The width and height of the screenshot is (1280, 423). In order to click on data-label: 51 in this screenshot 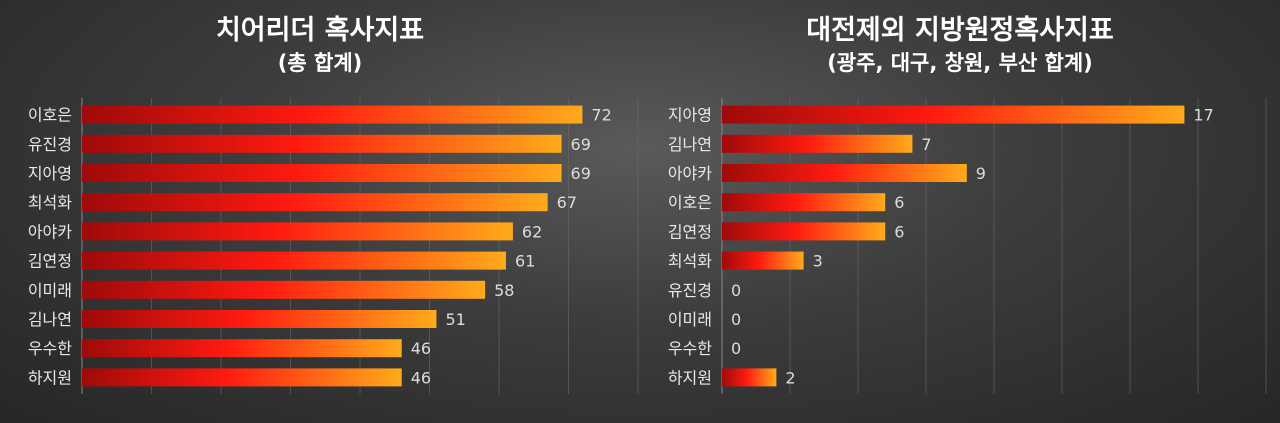, I will do `click(455, 319)`.